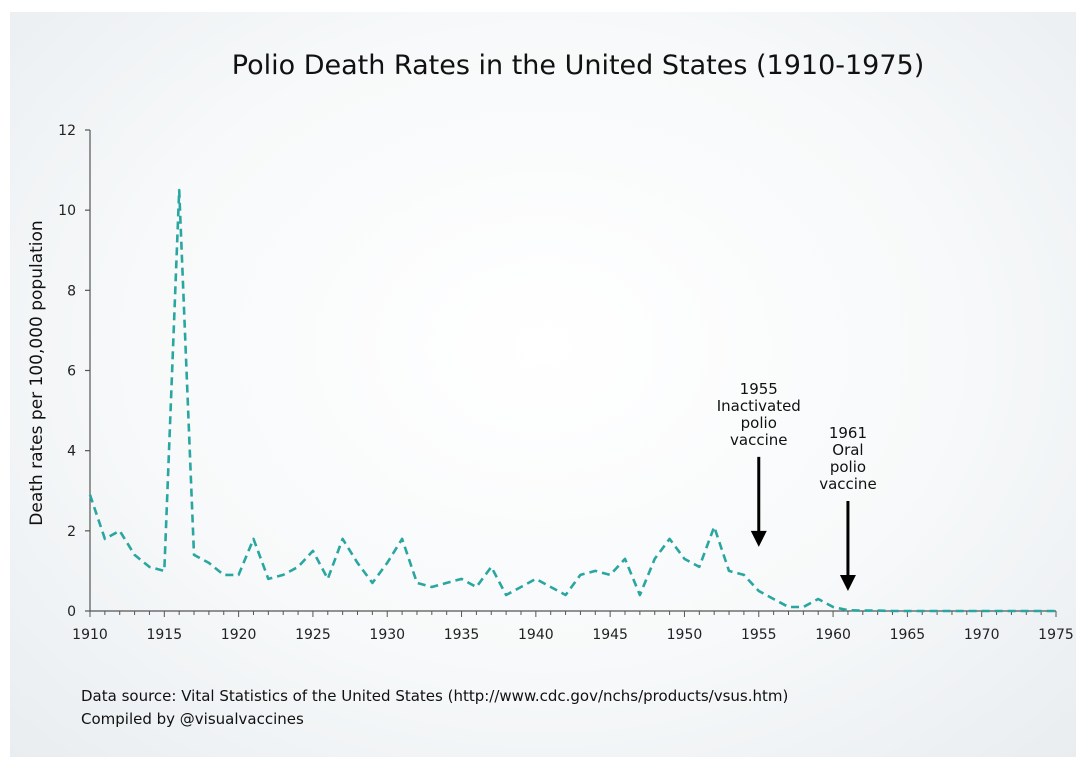  Describe the element at coordinates (1056, 635) in the screenshot. I see `x-tick-label: 1975` at that location.